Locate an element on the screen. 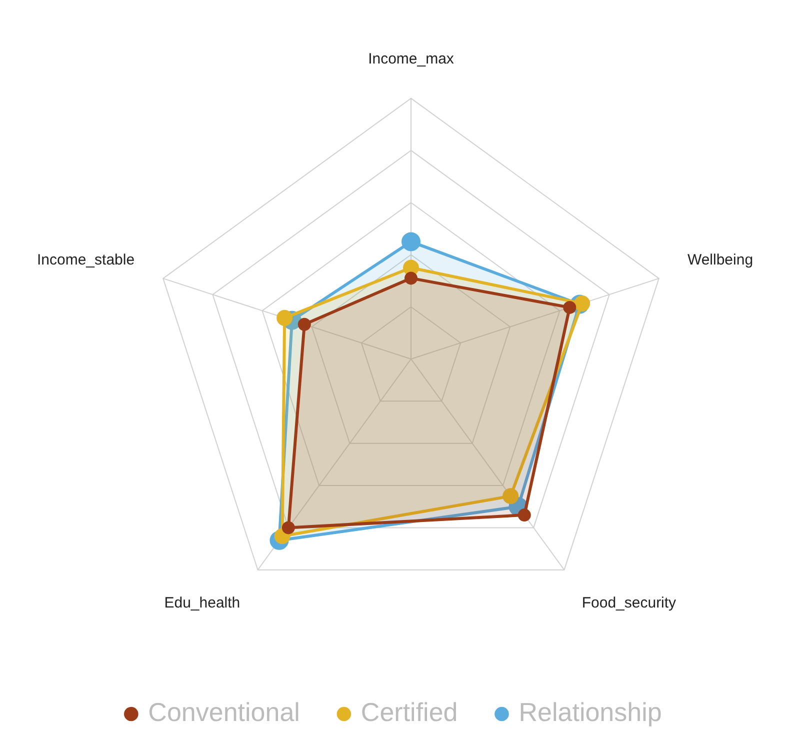 This screenshot has height=742, width=789. legend-label: Conventional is located at coordinates (224, 712).